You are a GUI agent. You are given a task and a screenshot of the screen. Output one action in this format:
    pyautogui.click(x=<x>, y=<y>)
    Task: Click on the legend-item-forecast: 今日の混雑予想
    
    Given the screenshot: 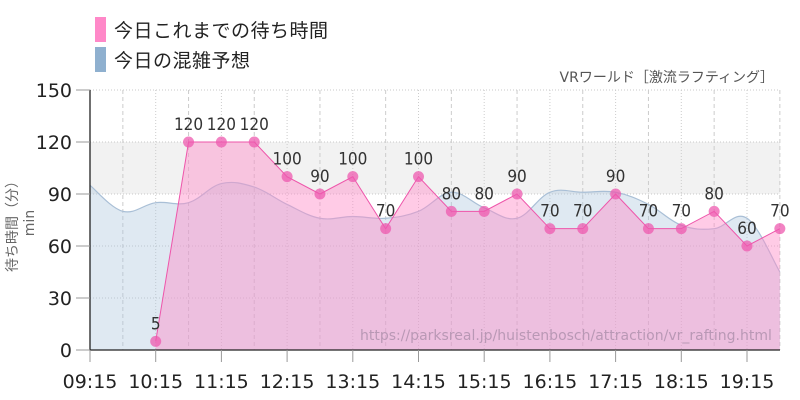 What is the action you would take?
    pyautogui.click(x=212, y=59)
    